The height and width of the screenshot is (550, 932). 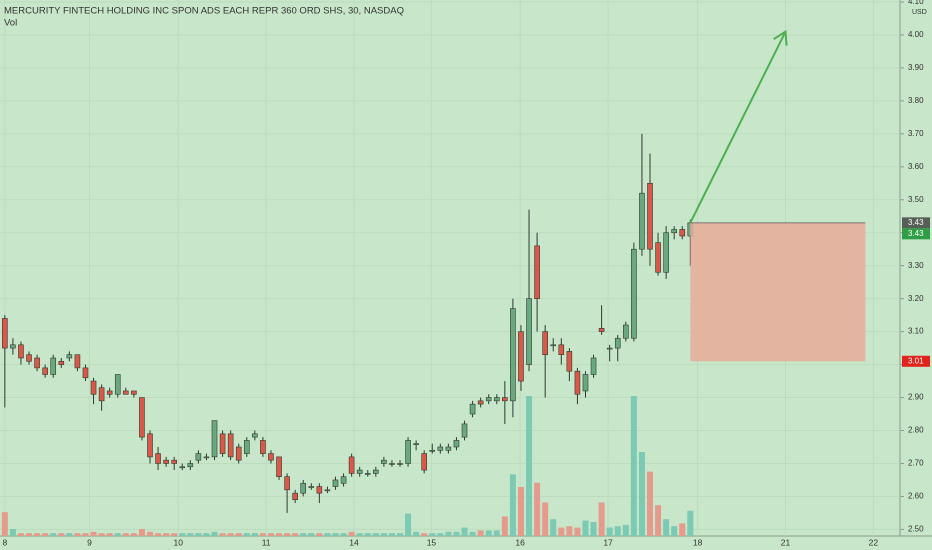 I want to click on box-bottom-price-bg, so click(x=916, y=361).